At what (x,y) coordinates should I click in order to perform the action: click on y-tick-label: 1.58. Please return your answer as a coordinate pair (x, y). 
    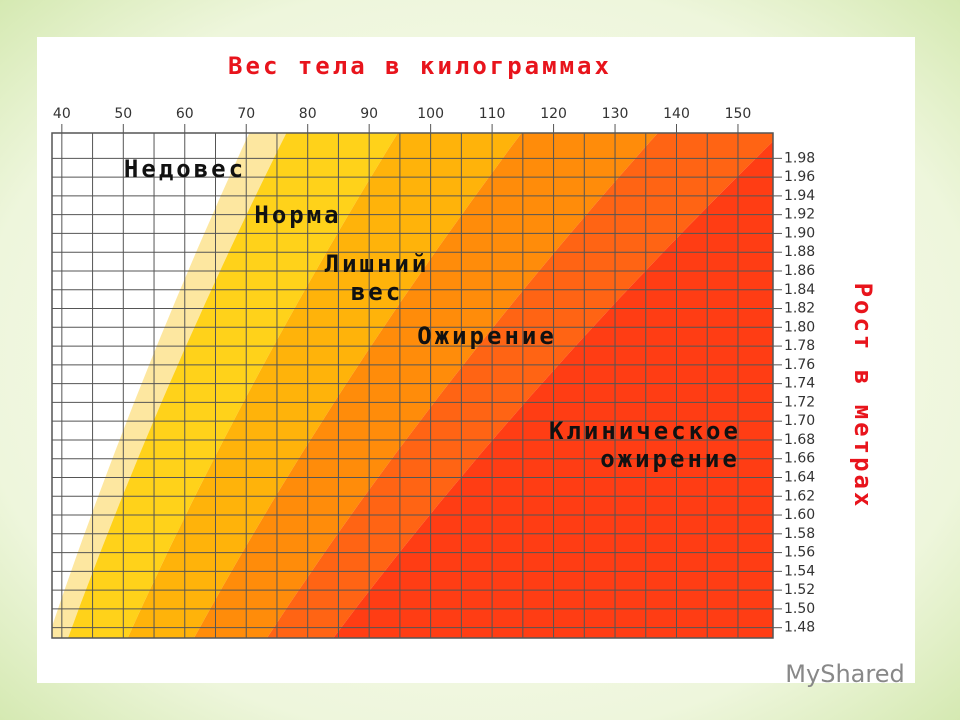
    Looking at the image, I should click on (799, 534).